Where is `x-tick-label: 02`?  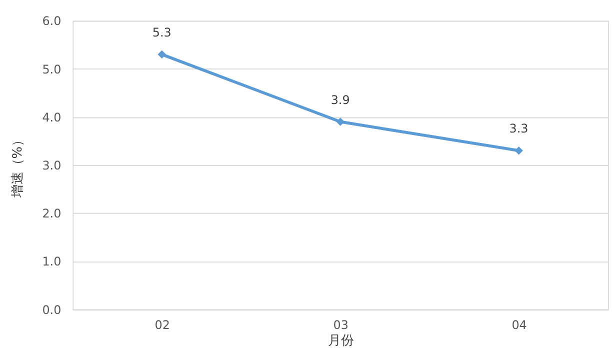 x-tick-label: 02 is located at coordinates (162, 325).